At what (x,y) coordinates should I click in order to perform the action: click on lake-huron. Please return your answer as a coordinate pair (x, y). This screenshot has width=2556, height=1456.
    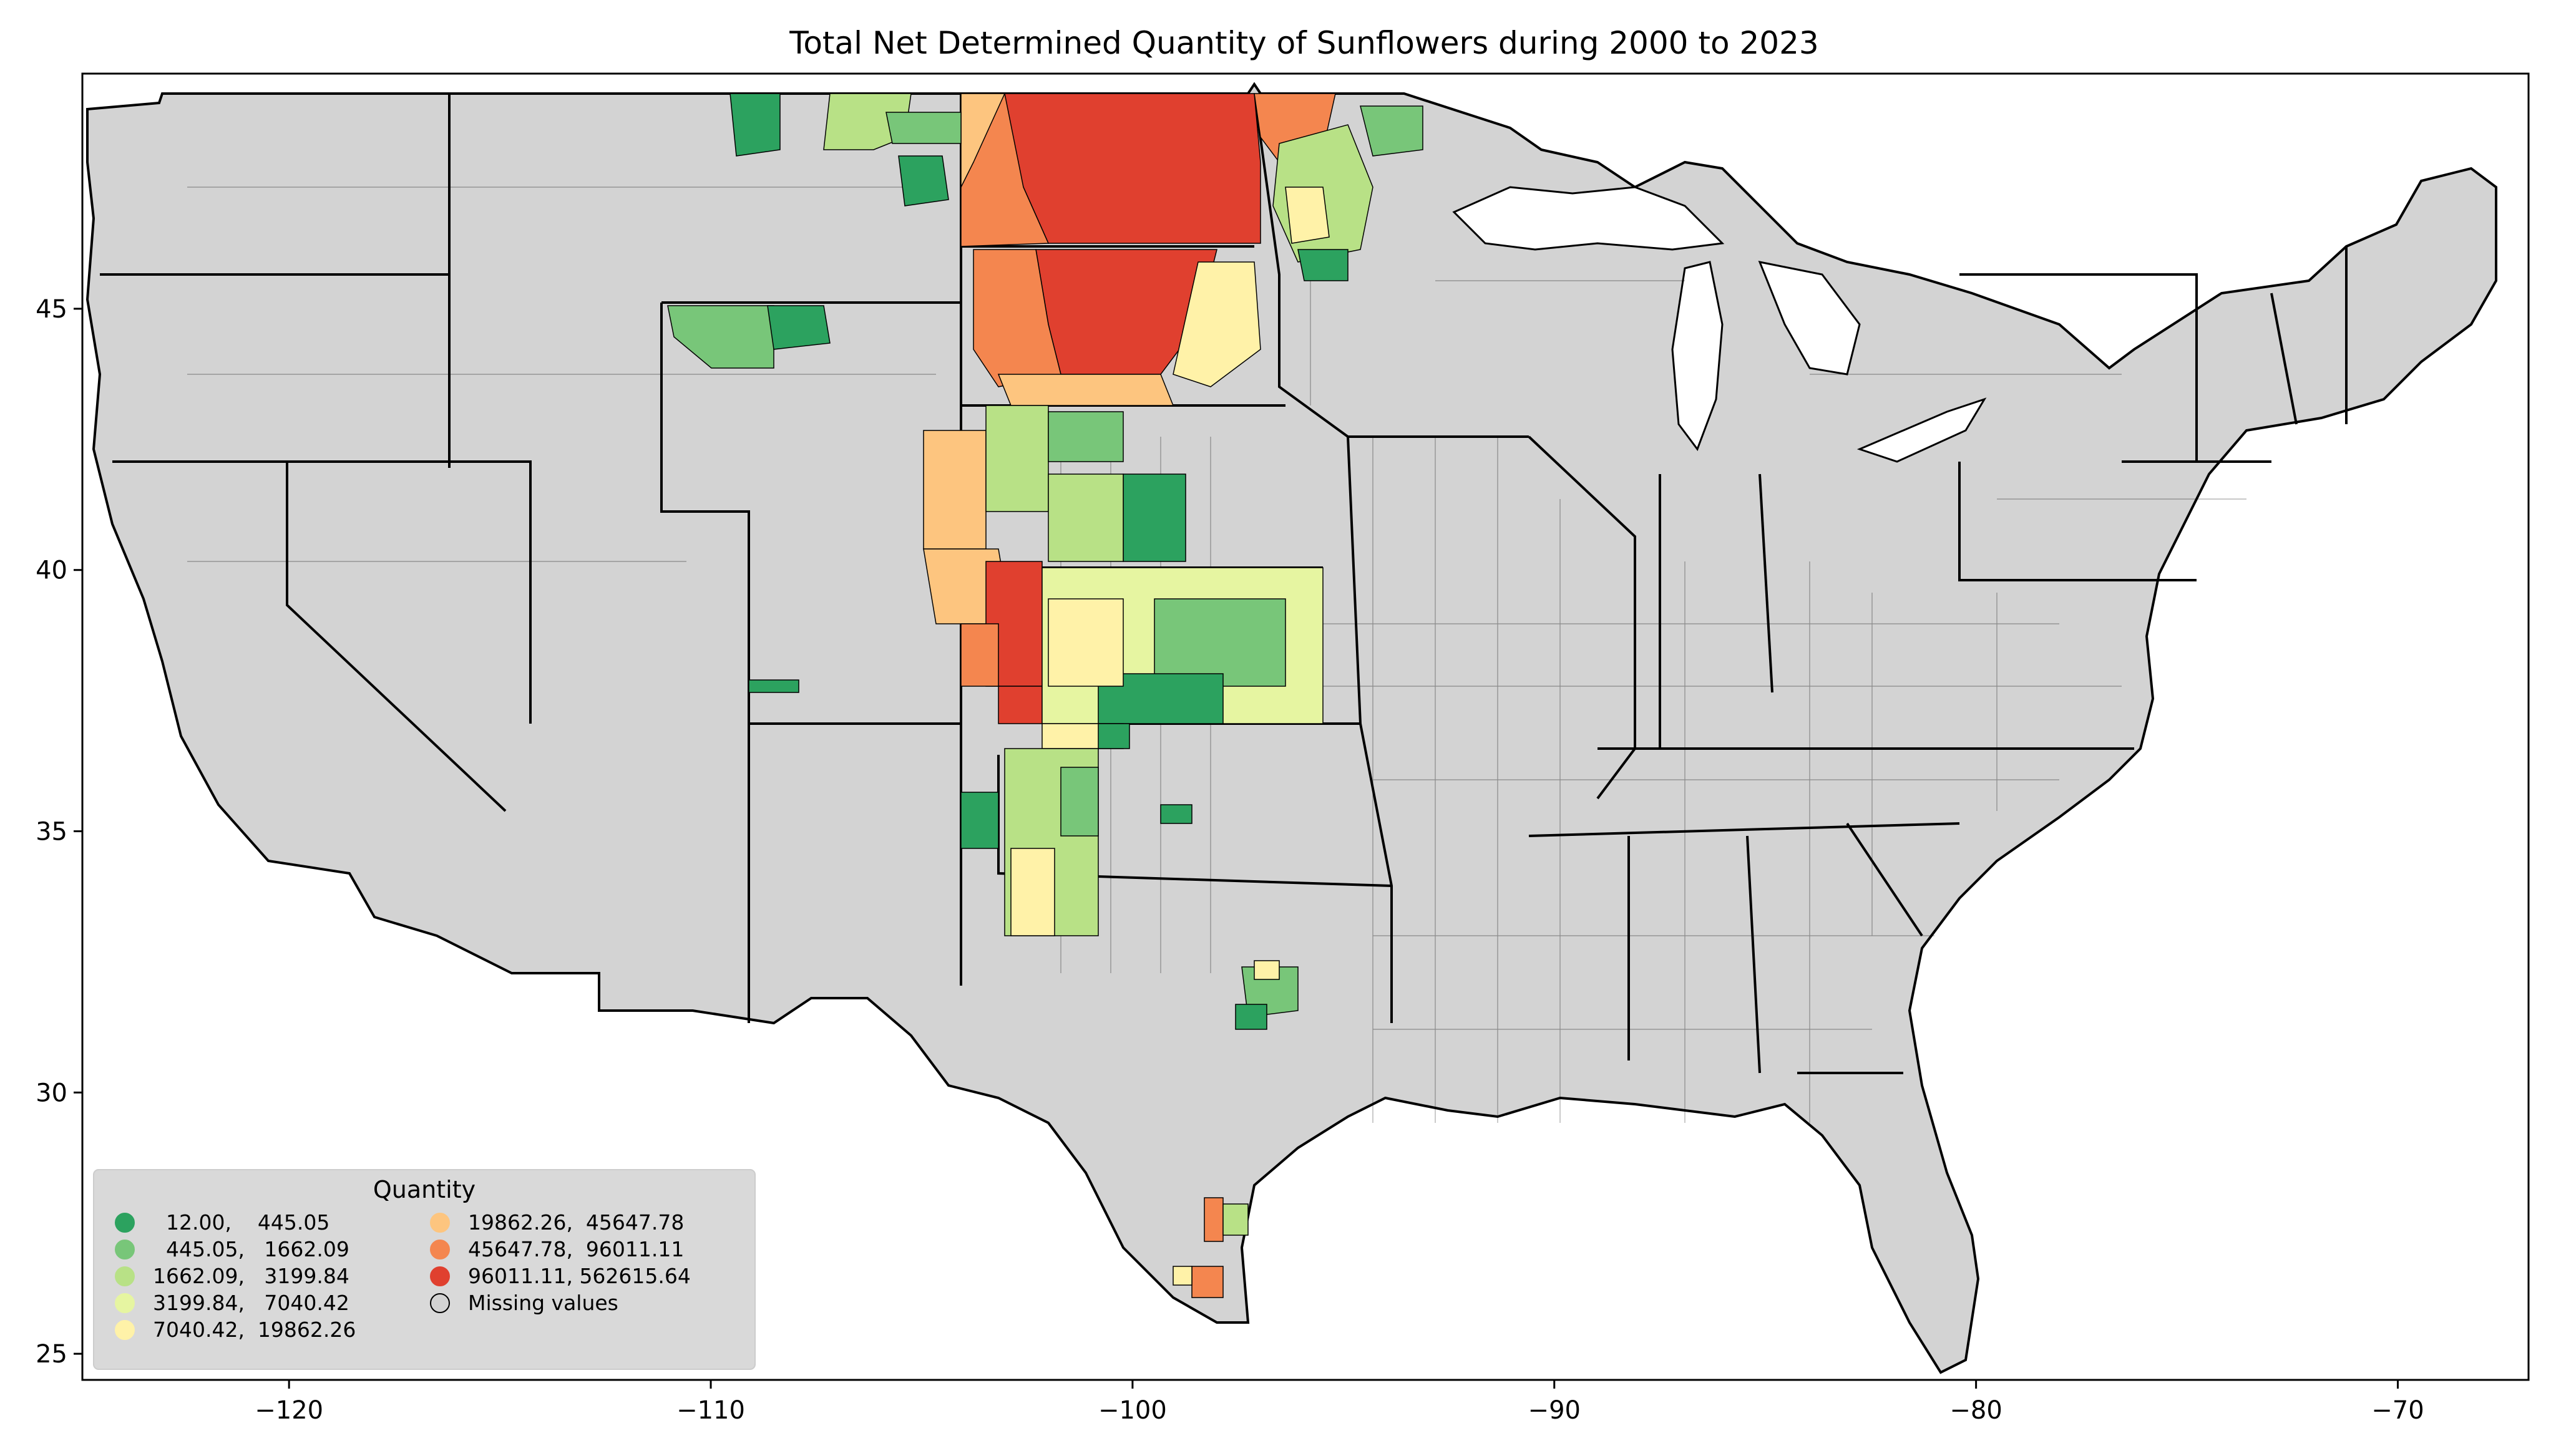
    Looking at the image, I should click on (1809, 318).